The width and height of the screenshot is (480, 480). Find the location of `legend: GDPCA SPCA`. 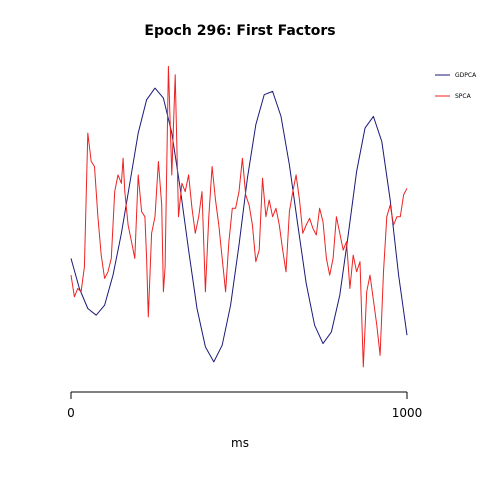

legend: GDPCA SPCA is located at coordinates (456, 86).